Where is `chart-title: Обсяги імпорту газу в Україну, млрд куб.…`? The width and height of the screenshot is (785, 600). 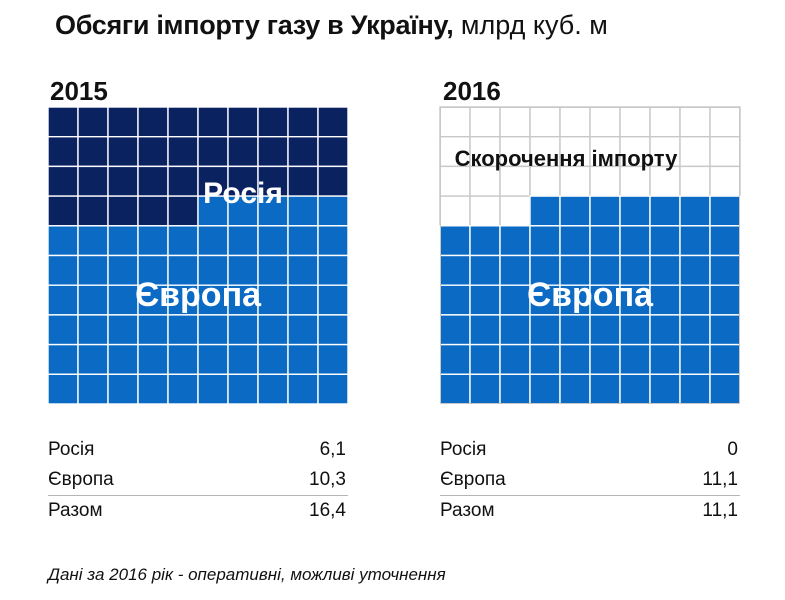 chart-title: Обсяги імпорту газу в Україну, млрд куб.… is located at coordinates (331, 25).